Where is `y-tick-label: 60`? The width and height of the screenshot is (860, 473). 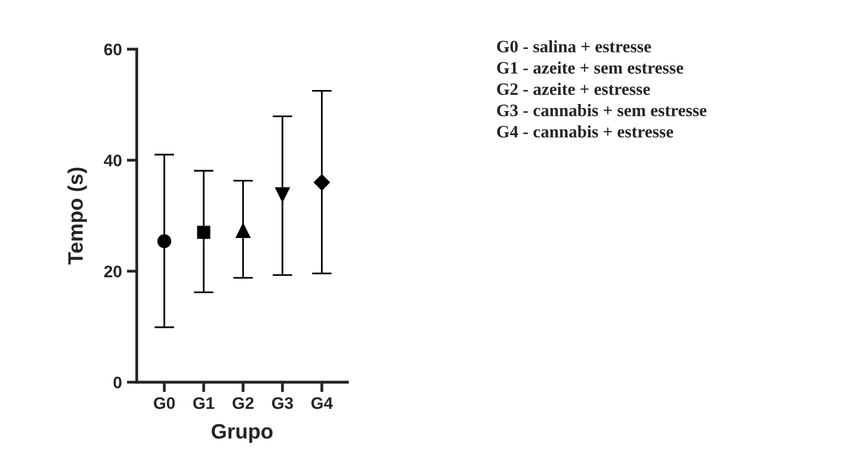 y-tick-label: 60 is located at coordinates (113, 50).